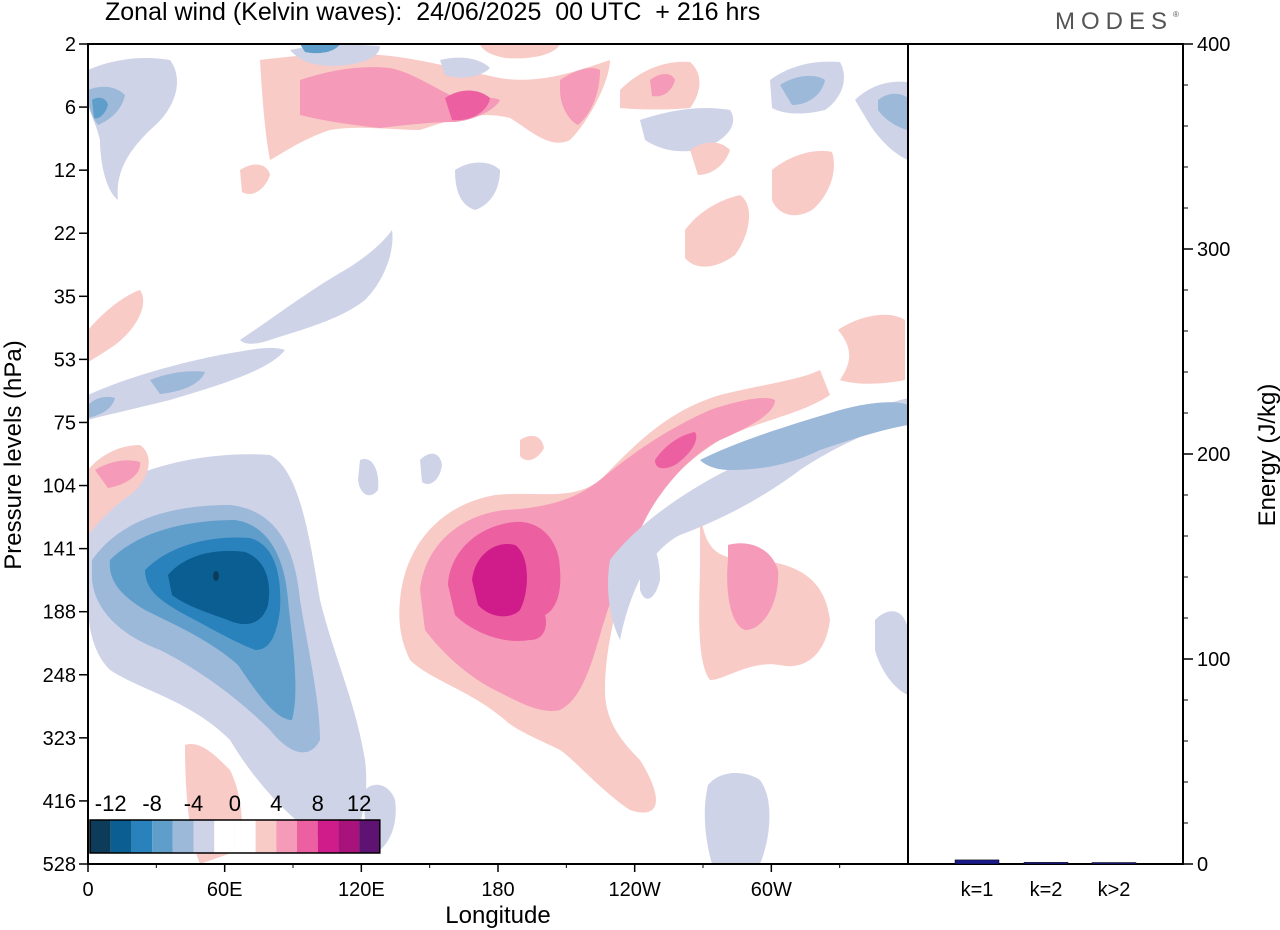 Image resolution: width=1280 pixels, height=930 pixels. Describe the element at coordinates (59, 487) in the screenshot. I see `y-tick-label: 104` at that location.